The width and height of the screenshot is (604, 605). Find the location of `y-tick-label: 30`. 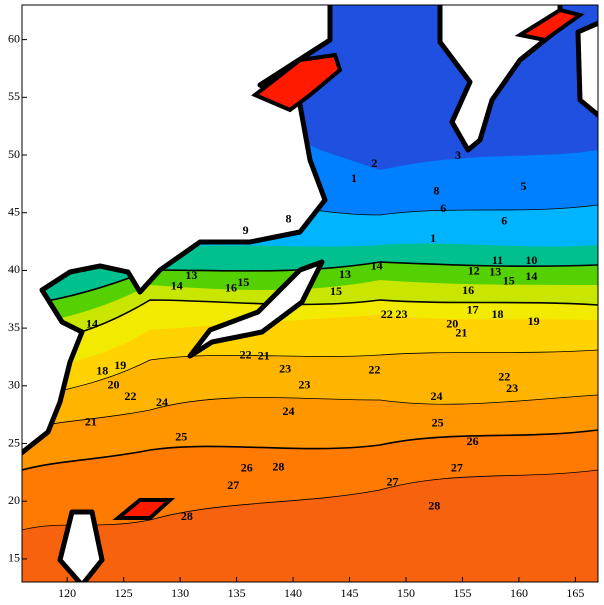

y-tick-label: 30 is located at coordinates (14, 385).